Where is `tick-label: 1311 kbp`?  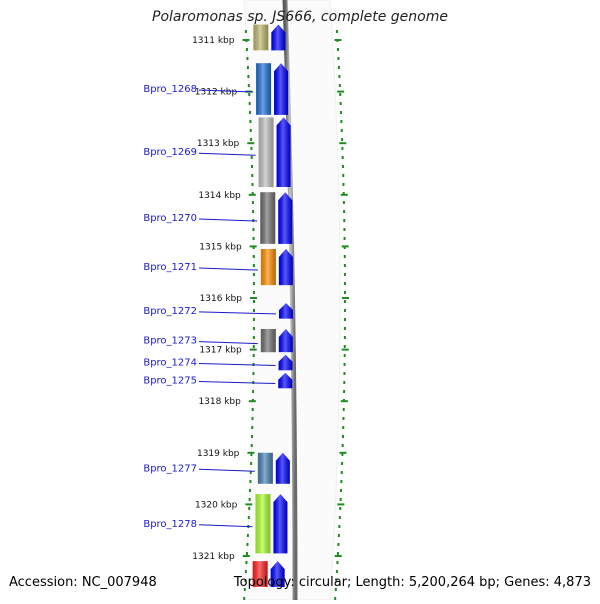 tick-label: 1311 kbp is located at coordinates (213, 41).